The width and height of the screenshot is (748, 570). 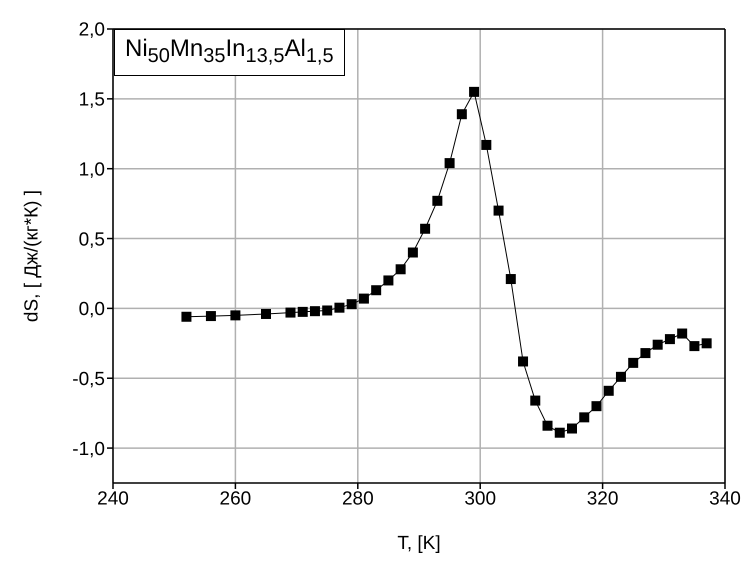 What do you see at coordinates (91, 100) in the screenshot?
I see `y-tick-label: 1,5` at bounding box center [91, 100].